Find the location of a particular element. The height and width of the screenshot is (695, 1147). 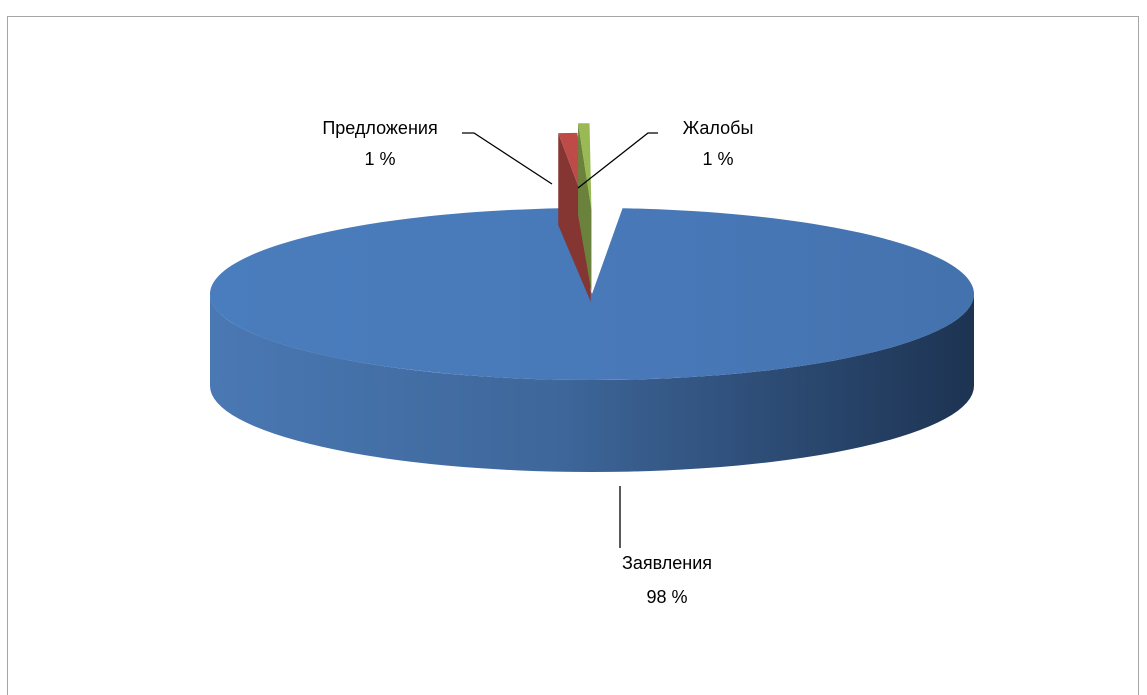

slice-label-value-0: 98 % is located at coordinates (666, 597).